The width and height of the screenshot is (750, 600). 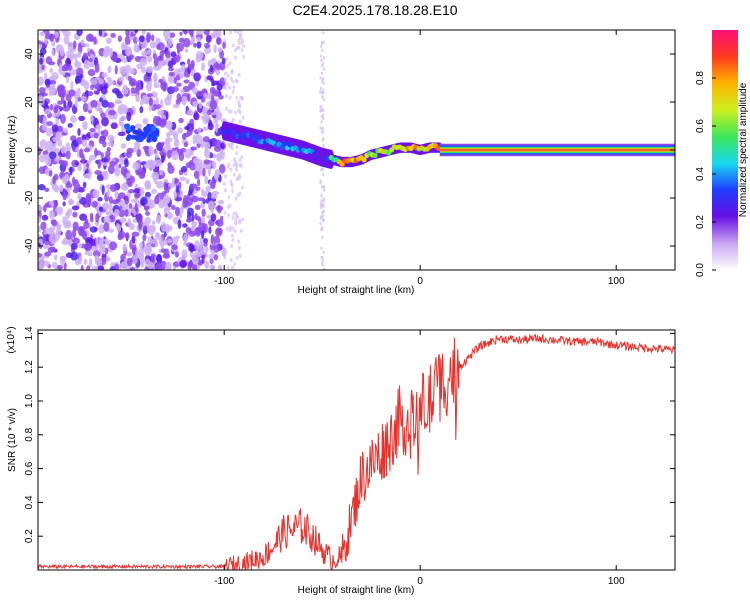 I want to click on snr-y-tick-label: 0.2, so click(x=29, y=536).